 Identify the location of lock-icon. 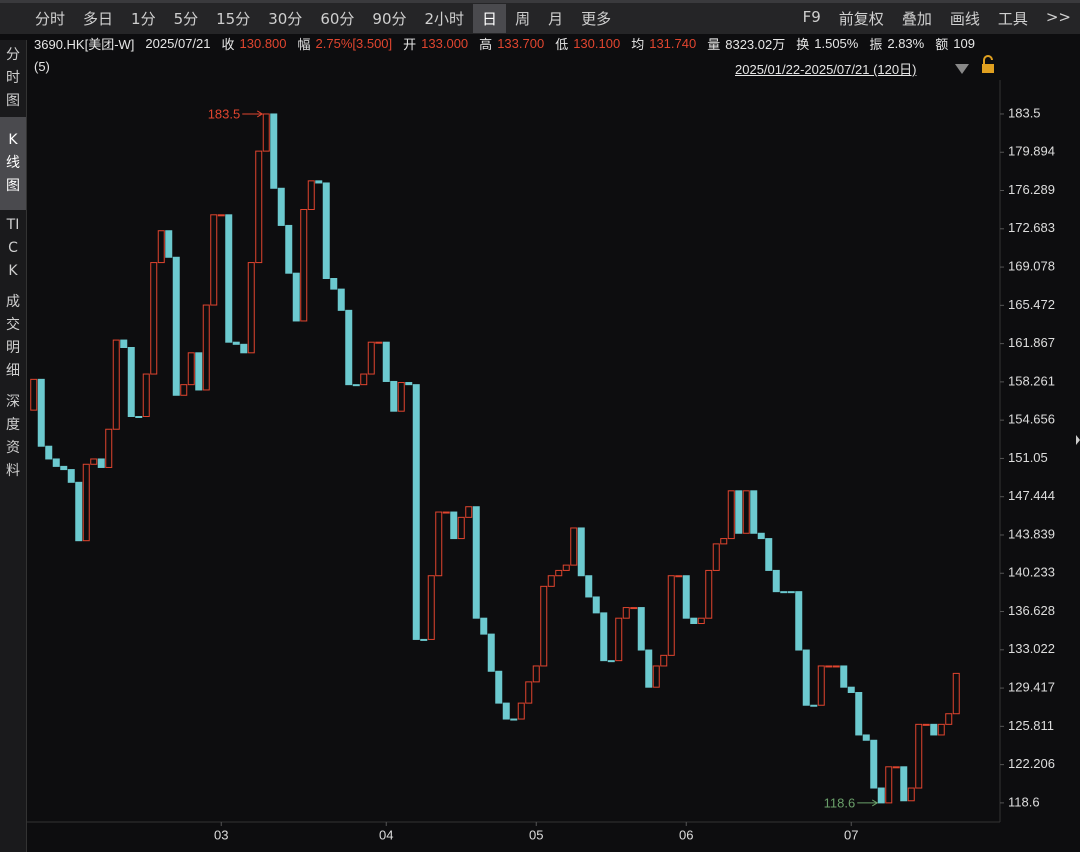
(988, 68).